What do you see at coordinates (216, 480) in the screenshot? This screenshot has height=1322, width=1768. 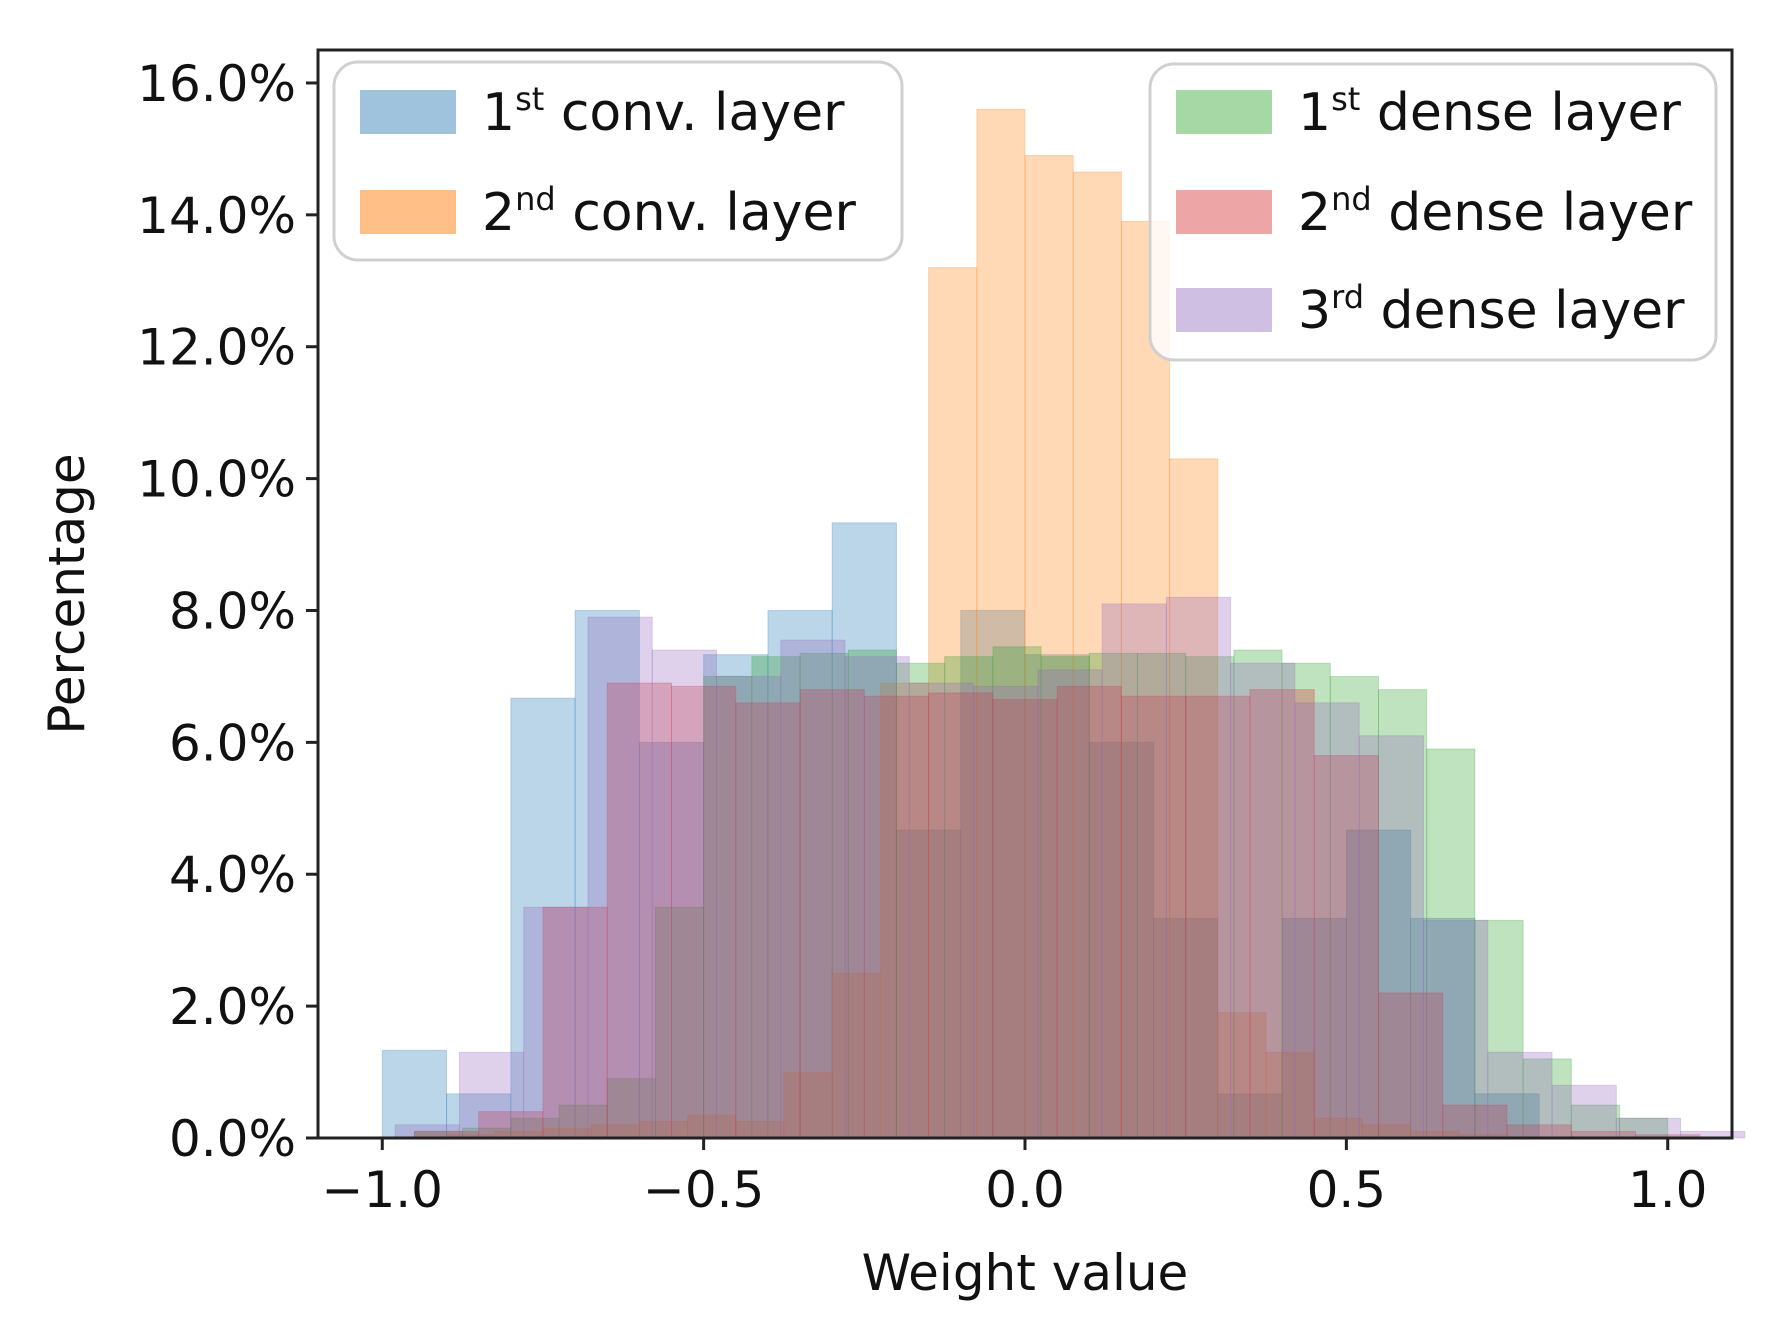 I see `y-tick-label: 10.0%` at bounding box center [216, 480].